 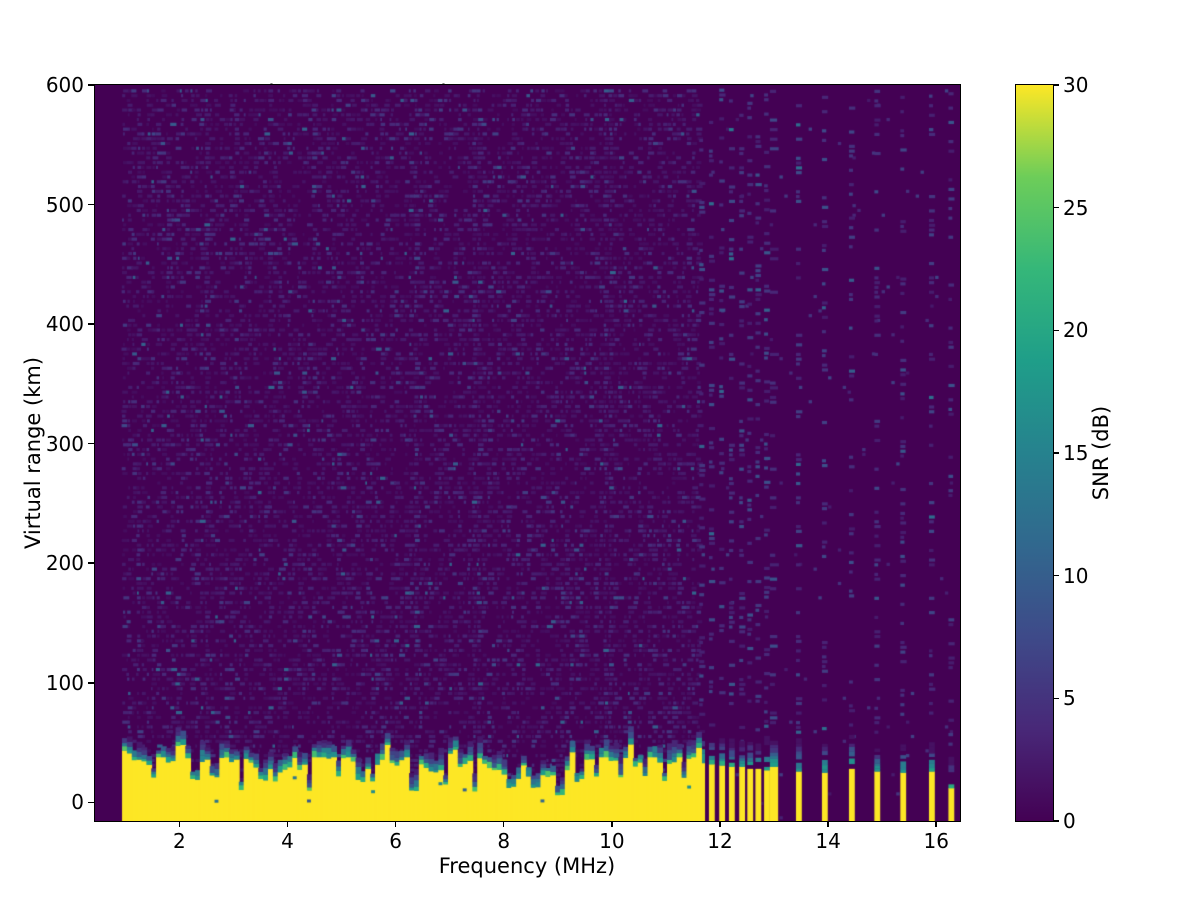 What do you see at coordinates (64, 324) in the screenshot?
I see `y-tick-label: 400` at bounding box center [64, 324].